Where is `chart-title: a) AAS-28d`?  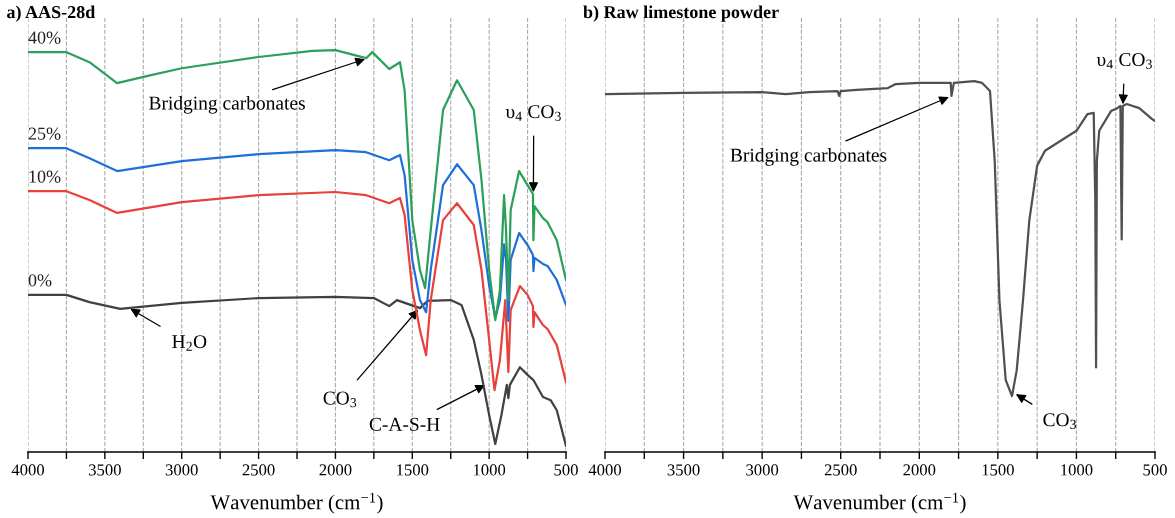 chart-title: a) AAS-28d is located at coordinates (51, 13).